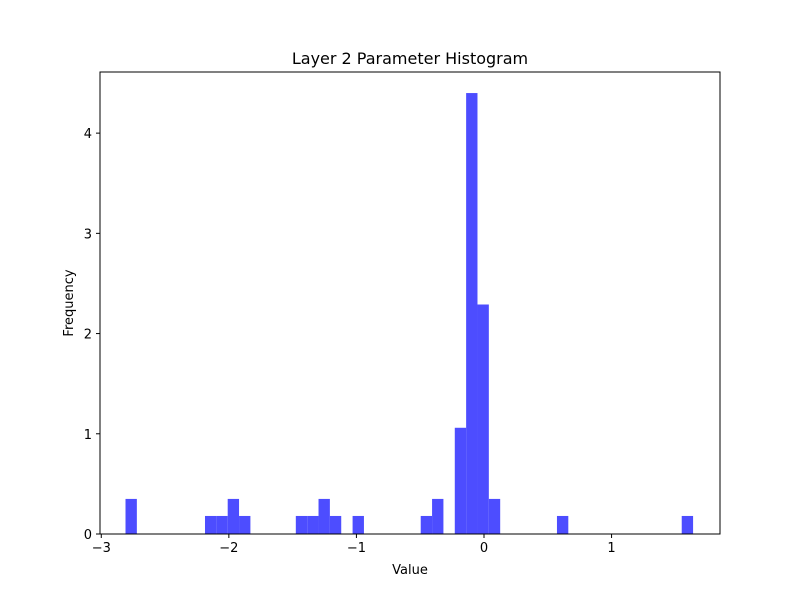  What do you see at coordinates (484, 548) in the screenshot?
I see `x-tick-label-3: 0` at bounding box center [484, 548].